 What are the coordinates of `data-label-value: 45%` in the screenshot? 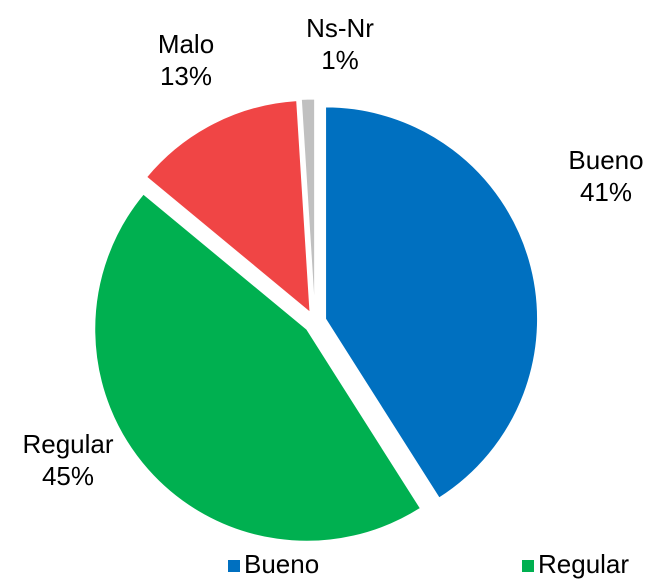 It's located at (68, 476).